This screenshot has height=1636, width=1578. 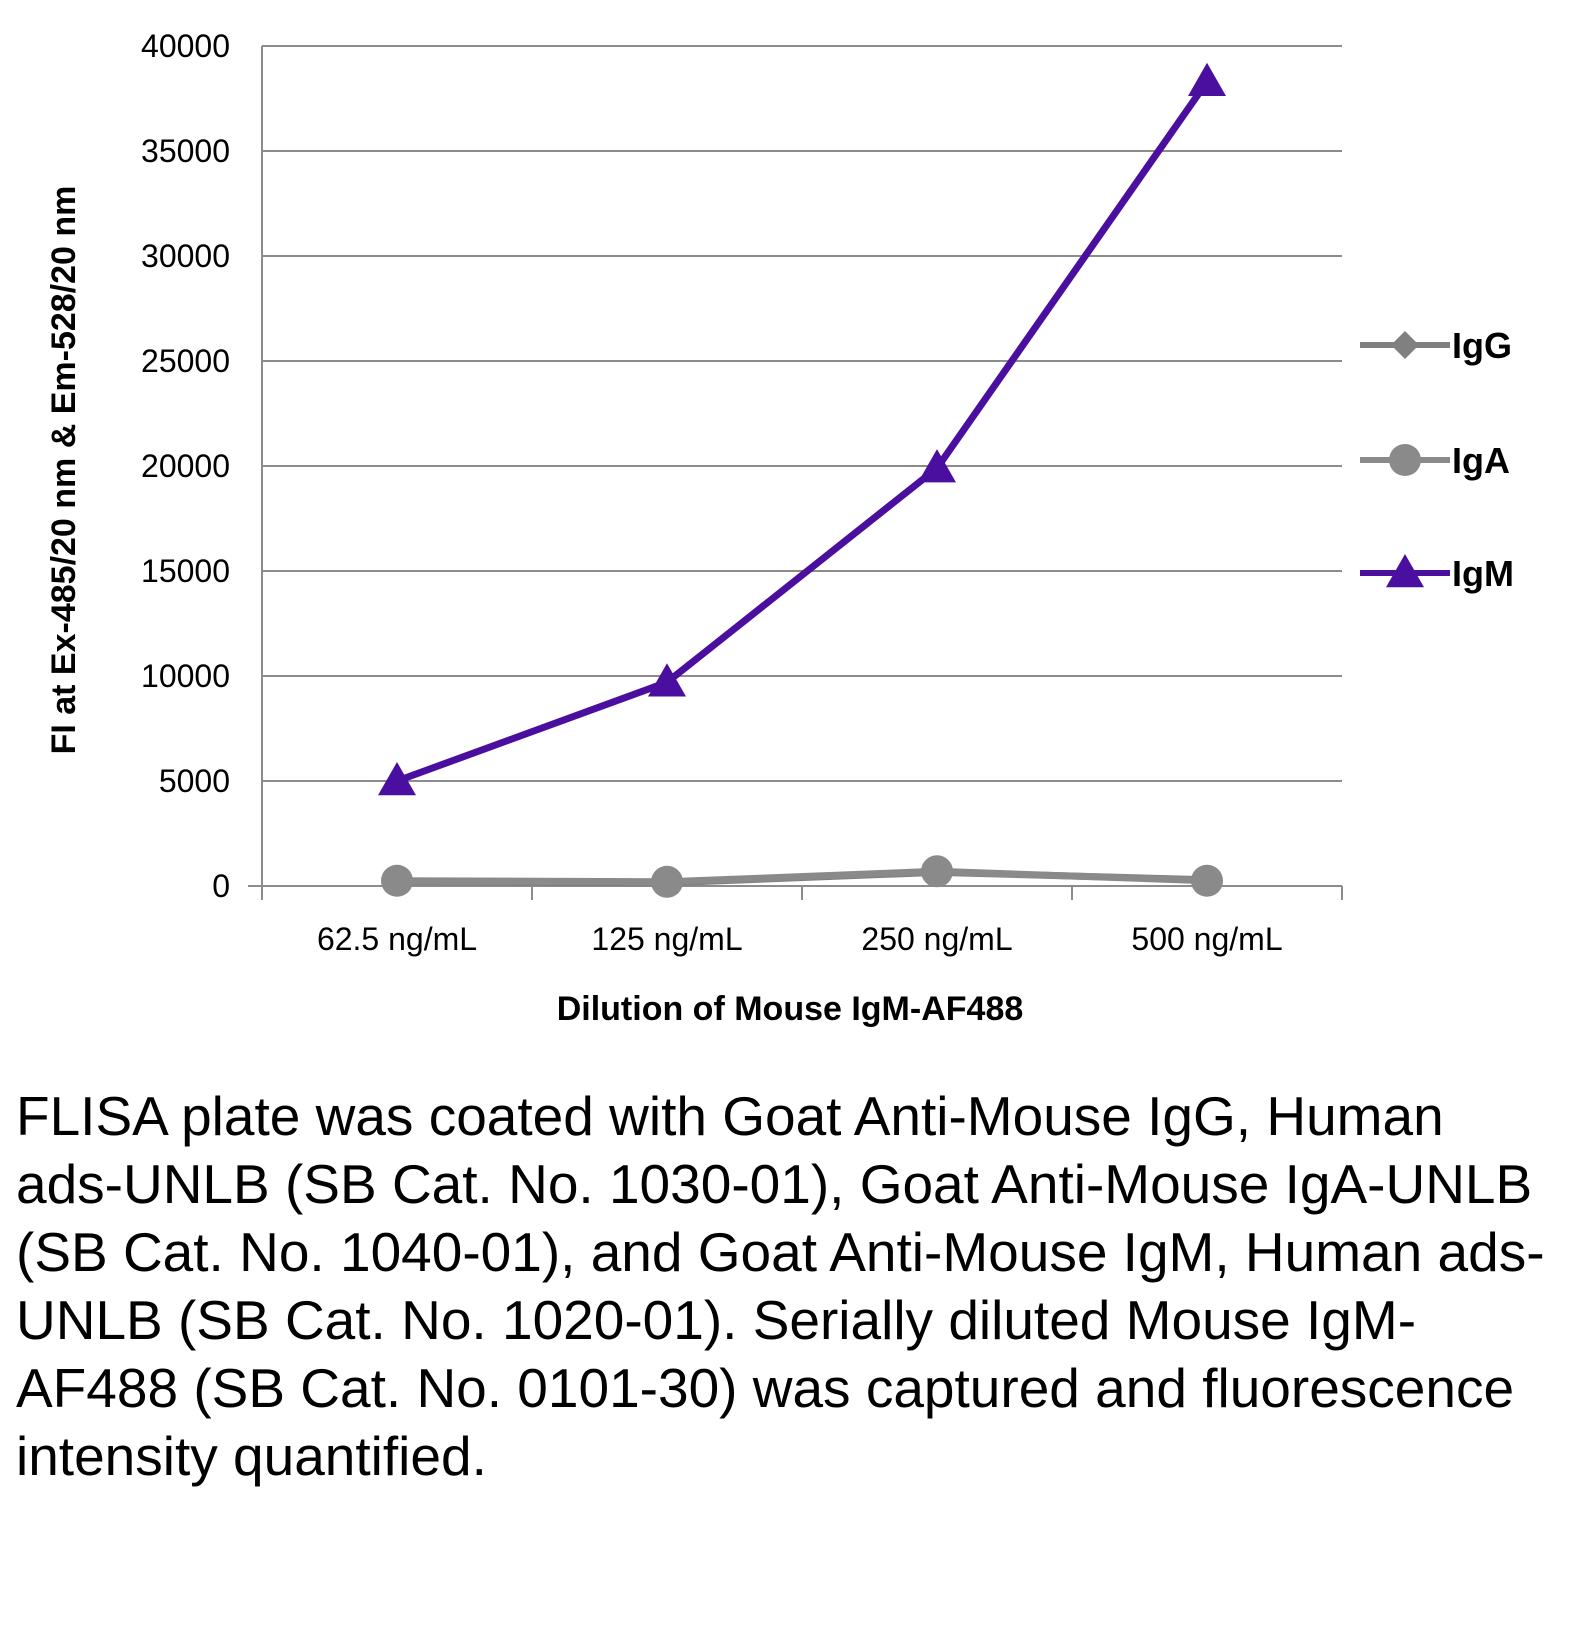 I want to click on y-tick-label-8: 40000, so click(x=185, y=46).